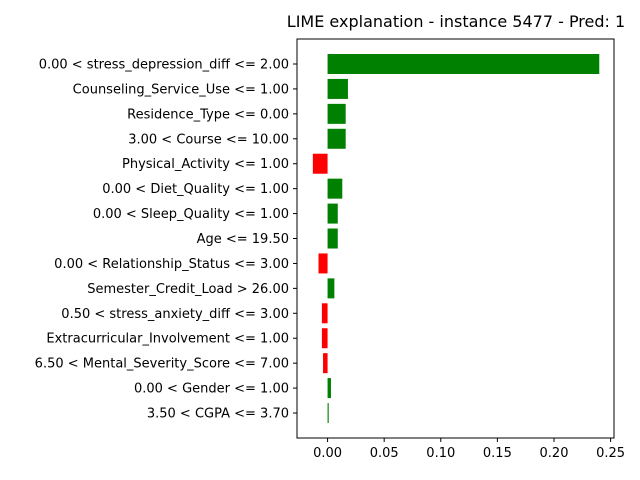  Describe the element at coordinates (218, 414) in the screenshot. I see `y-tick-label: 3.50 < CGPA <= 3.70` at that location.